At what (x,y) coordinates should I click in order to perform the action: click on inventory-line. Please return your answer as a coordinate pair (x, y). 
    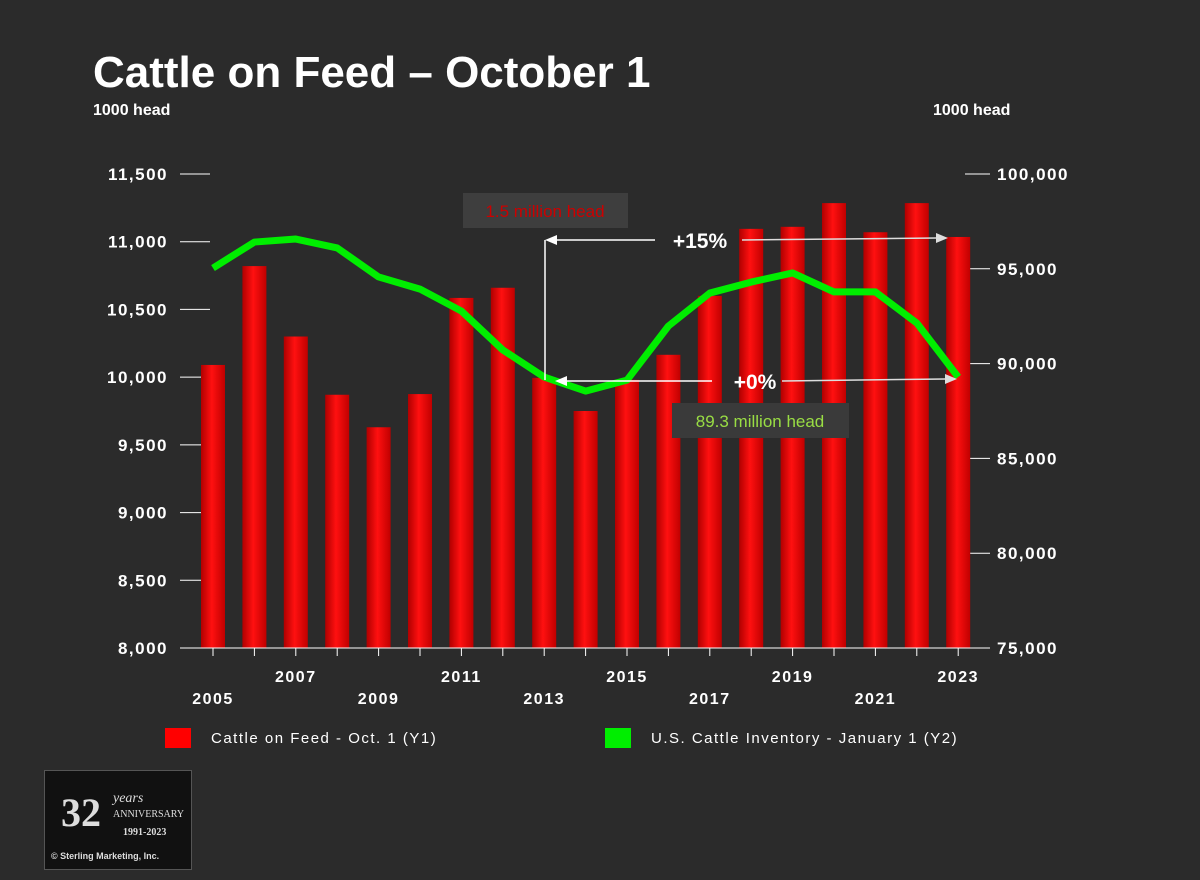
    Looking at the image, I should click on (586, 315).